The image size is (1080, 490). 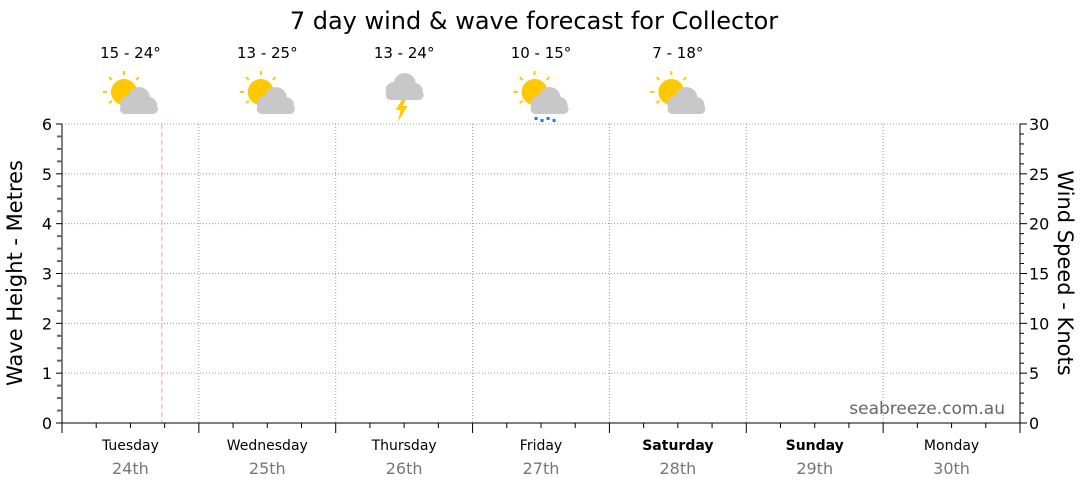 I want to click on y2-tick-label: 5, so click(x=1034, y=373).